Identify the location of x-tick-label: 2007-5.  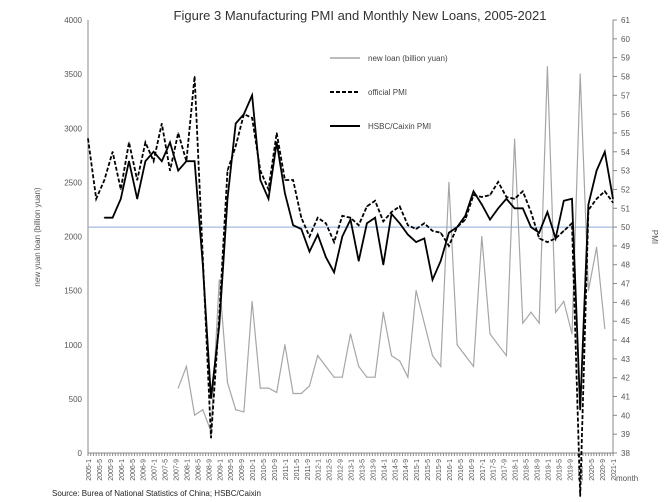
(166, 470).